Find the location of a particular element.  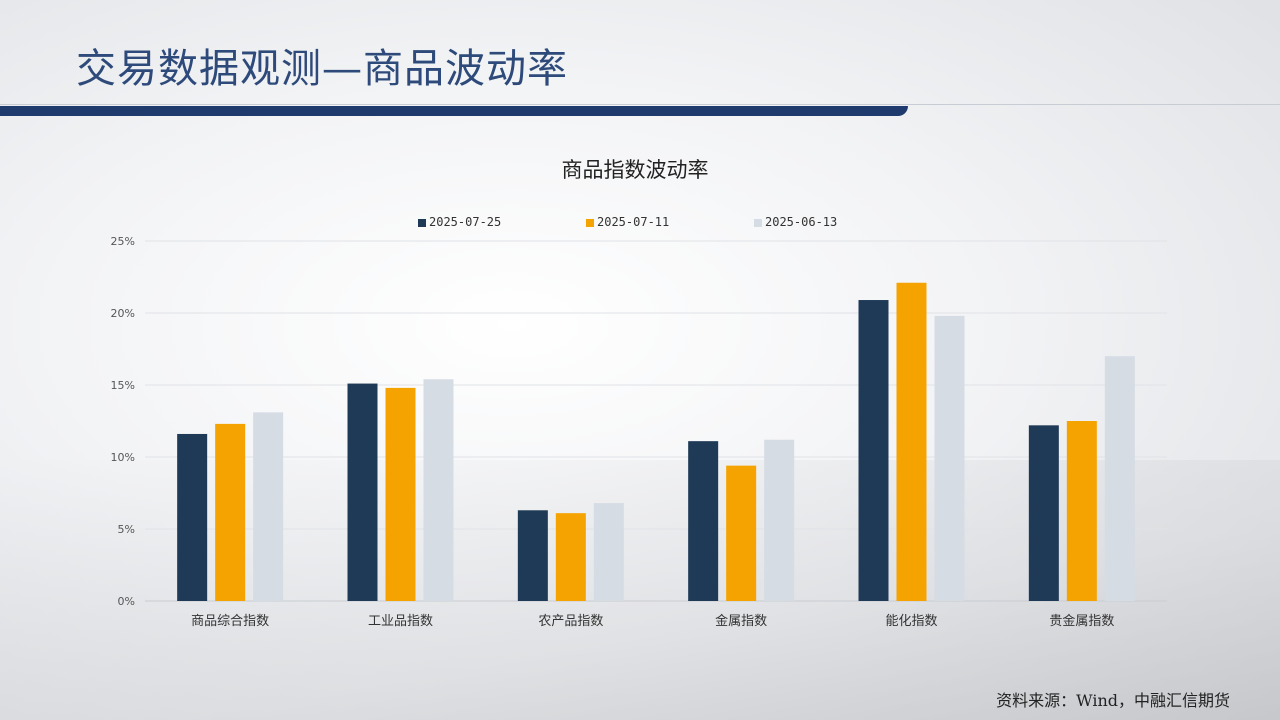

legend-item-series-2: 2025-07-11 is located at coordinates (627, 222).